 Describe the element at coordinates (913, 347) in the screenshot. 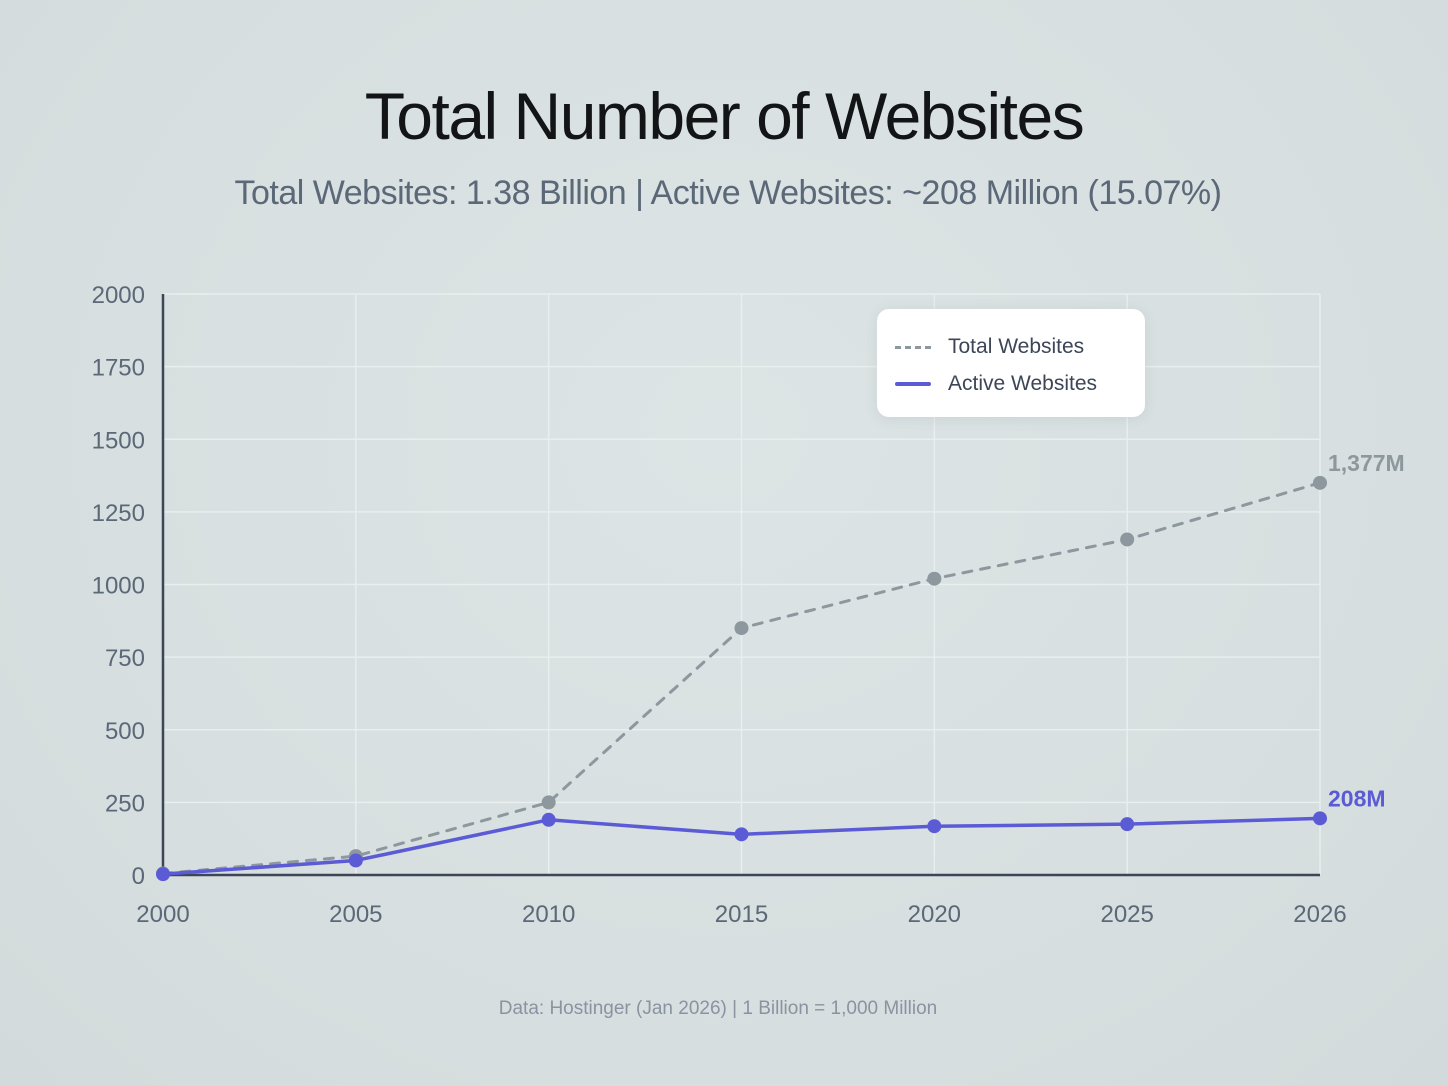

I see `legend-swatch-total` at that location.